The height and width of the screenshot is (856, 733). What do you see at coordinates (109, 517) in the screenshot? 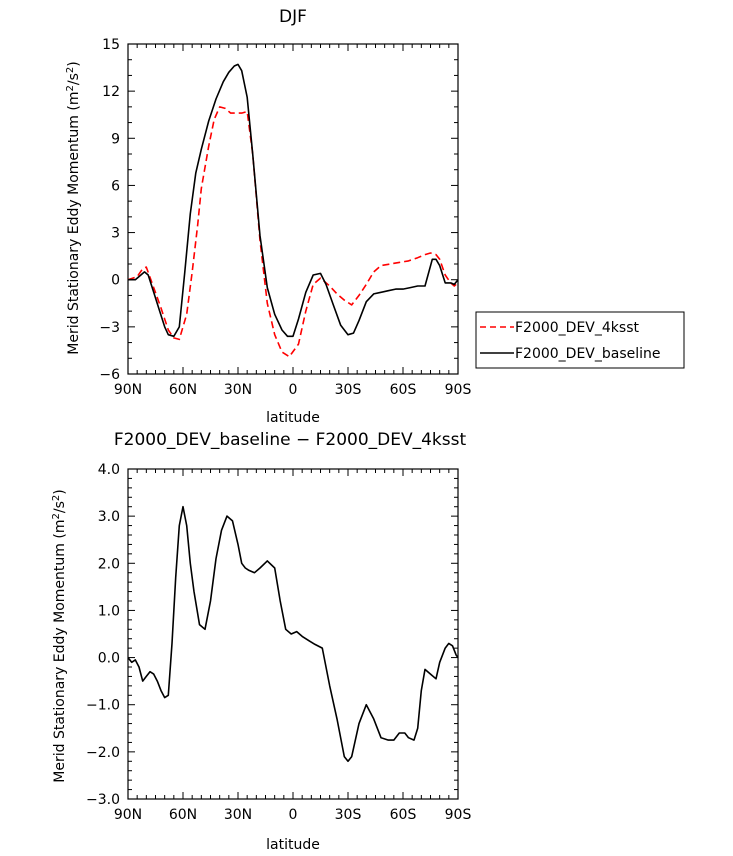
I see `y-tick-label: 3.0` at bounding box center [109, 517].